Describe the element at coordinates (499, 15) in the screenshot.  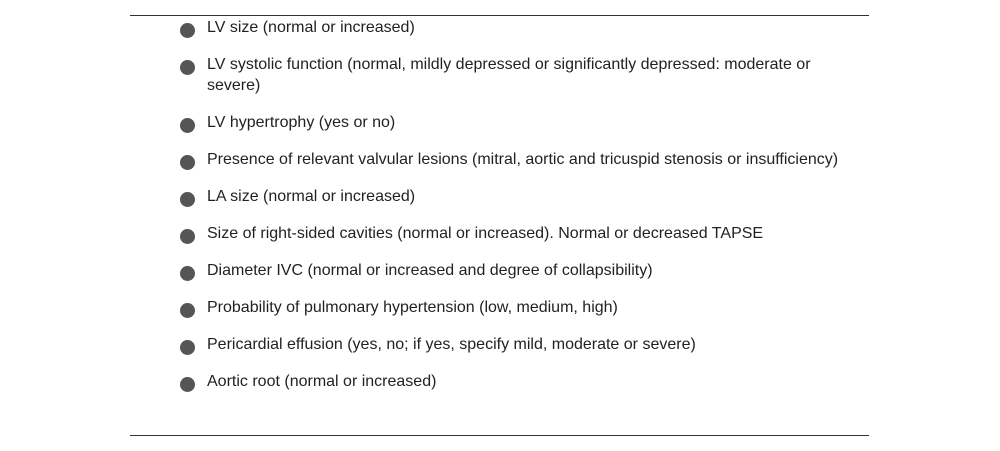
I see `top-divider` at that location.